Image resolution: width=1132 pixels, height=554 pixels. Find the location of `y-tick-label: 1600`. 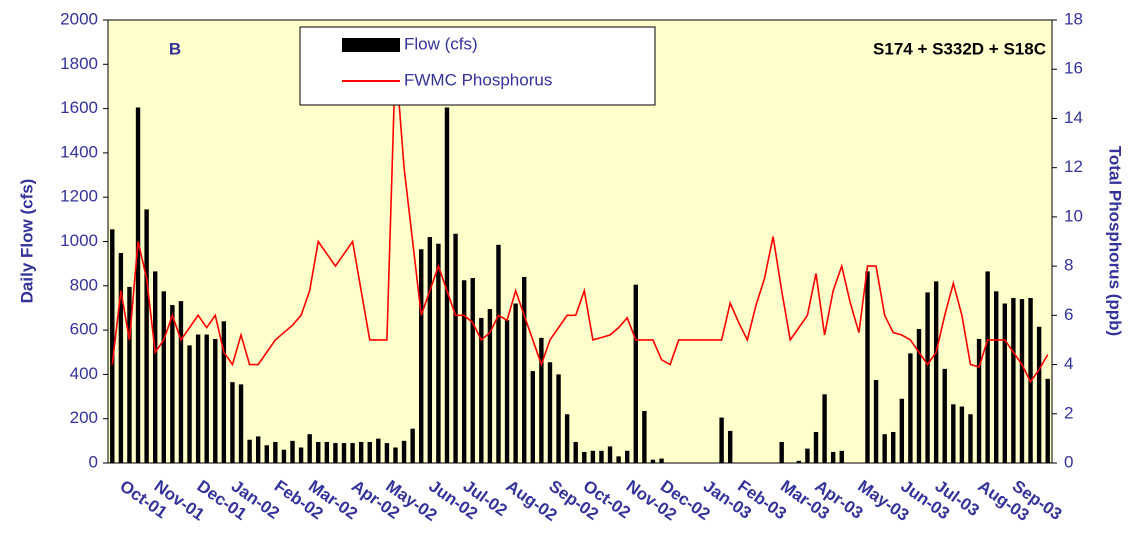

y-tick-label: 1600 is located at coordinates (79, 107).